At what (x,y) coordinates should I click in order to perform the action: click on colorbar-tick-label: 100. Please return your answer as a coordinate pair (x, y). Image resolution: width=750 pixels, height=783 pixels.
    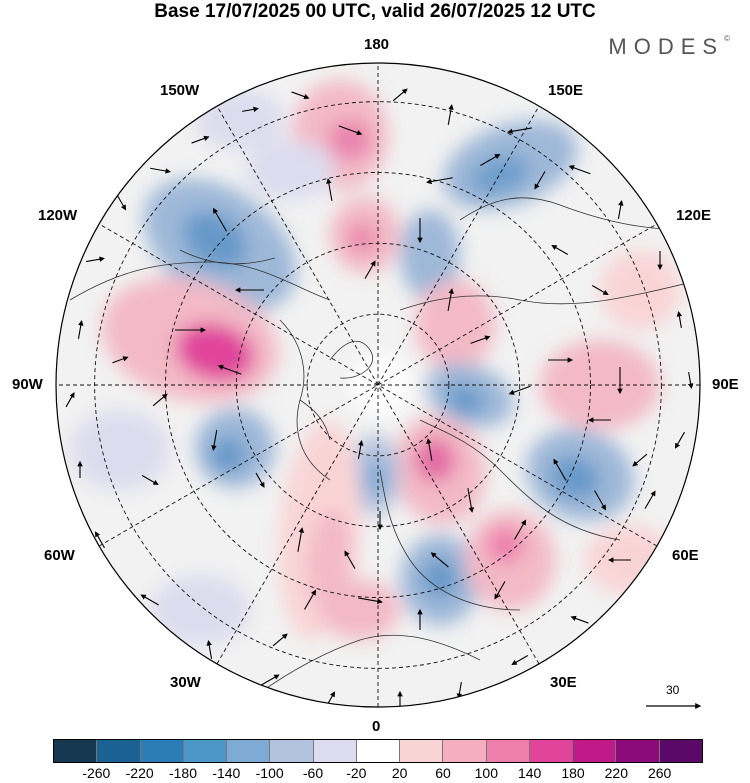
    Looking at the image, I should click on (486, 773).